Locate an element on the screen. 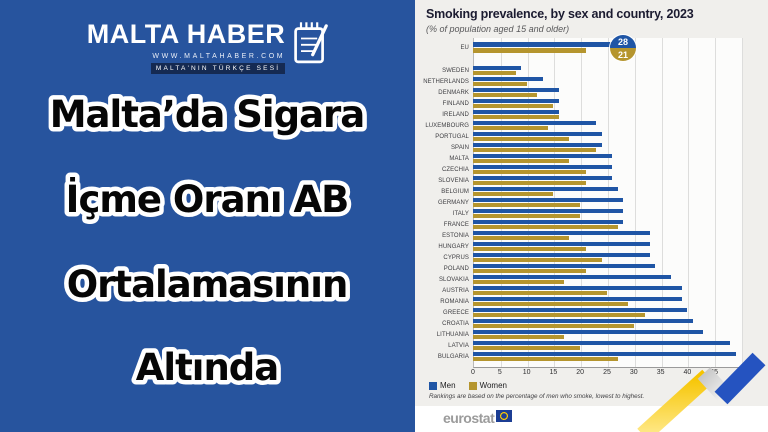 The width and height of the screenshot is (768, 432). bar-row: PORTUGAL is located at coordinates (578, 136).